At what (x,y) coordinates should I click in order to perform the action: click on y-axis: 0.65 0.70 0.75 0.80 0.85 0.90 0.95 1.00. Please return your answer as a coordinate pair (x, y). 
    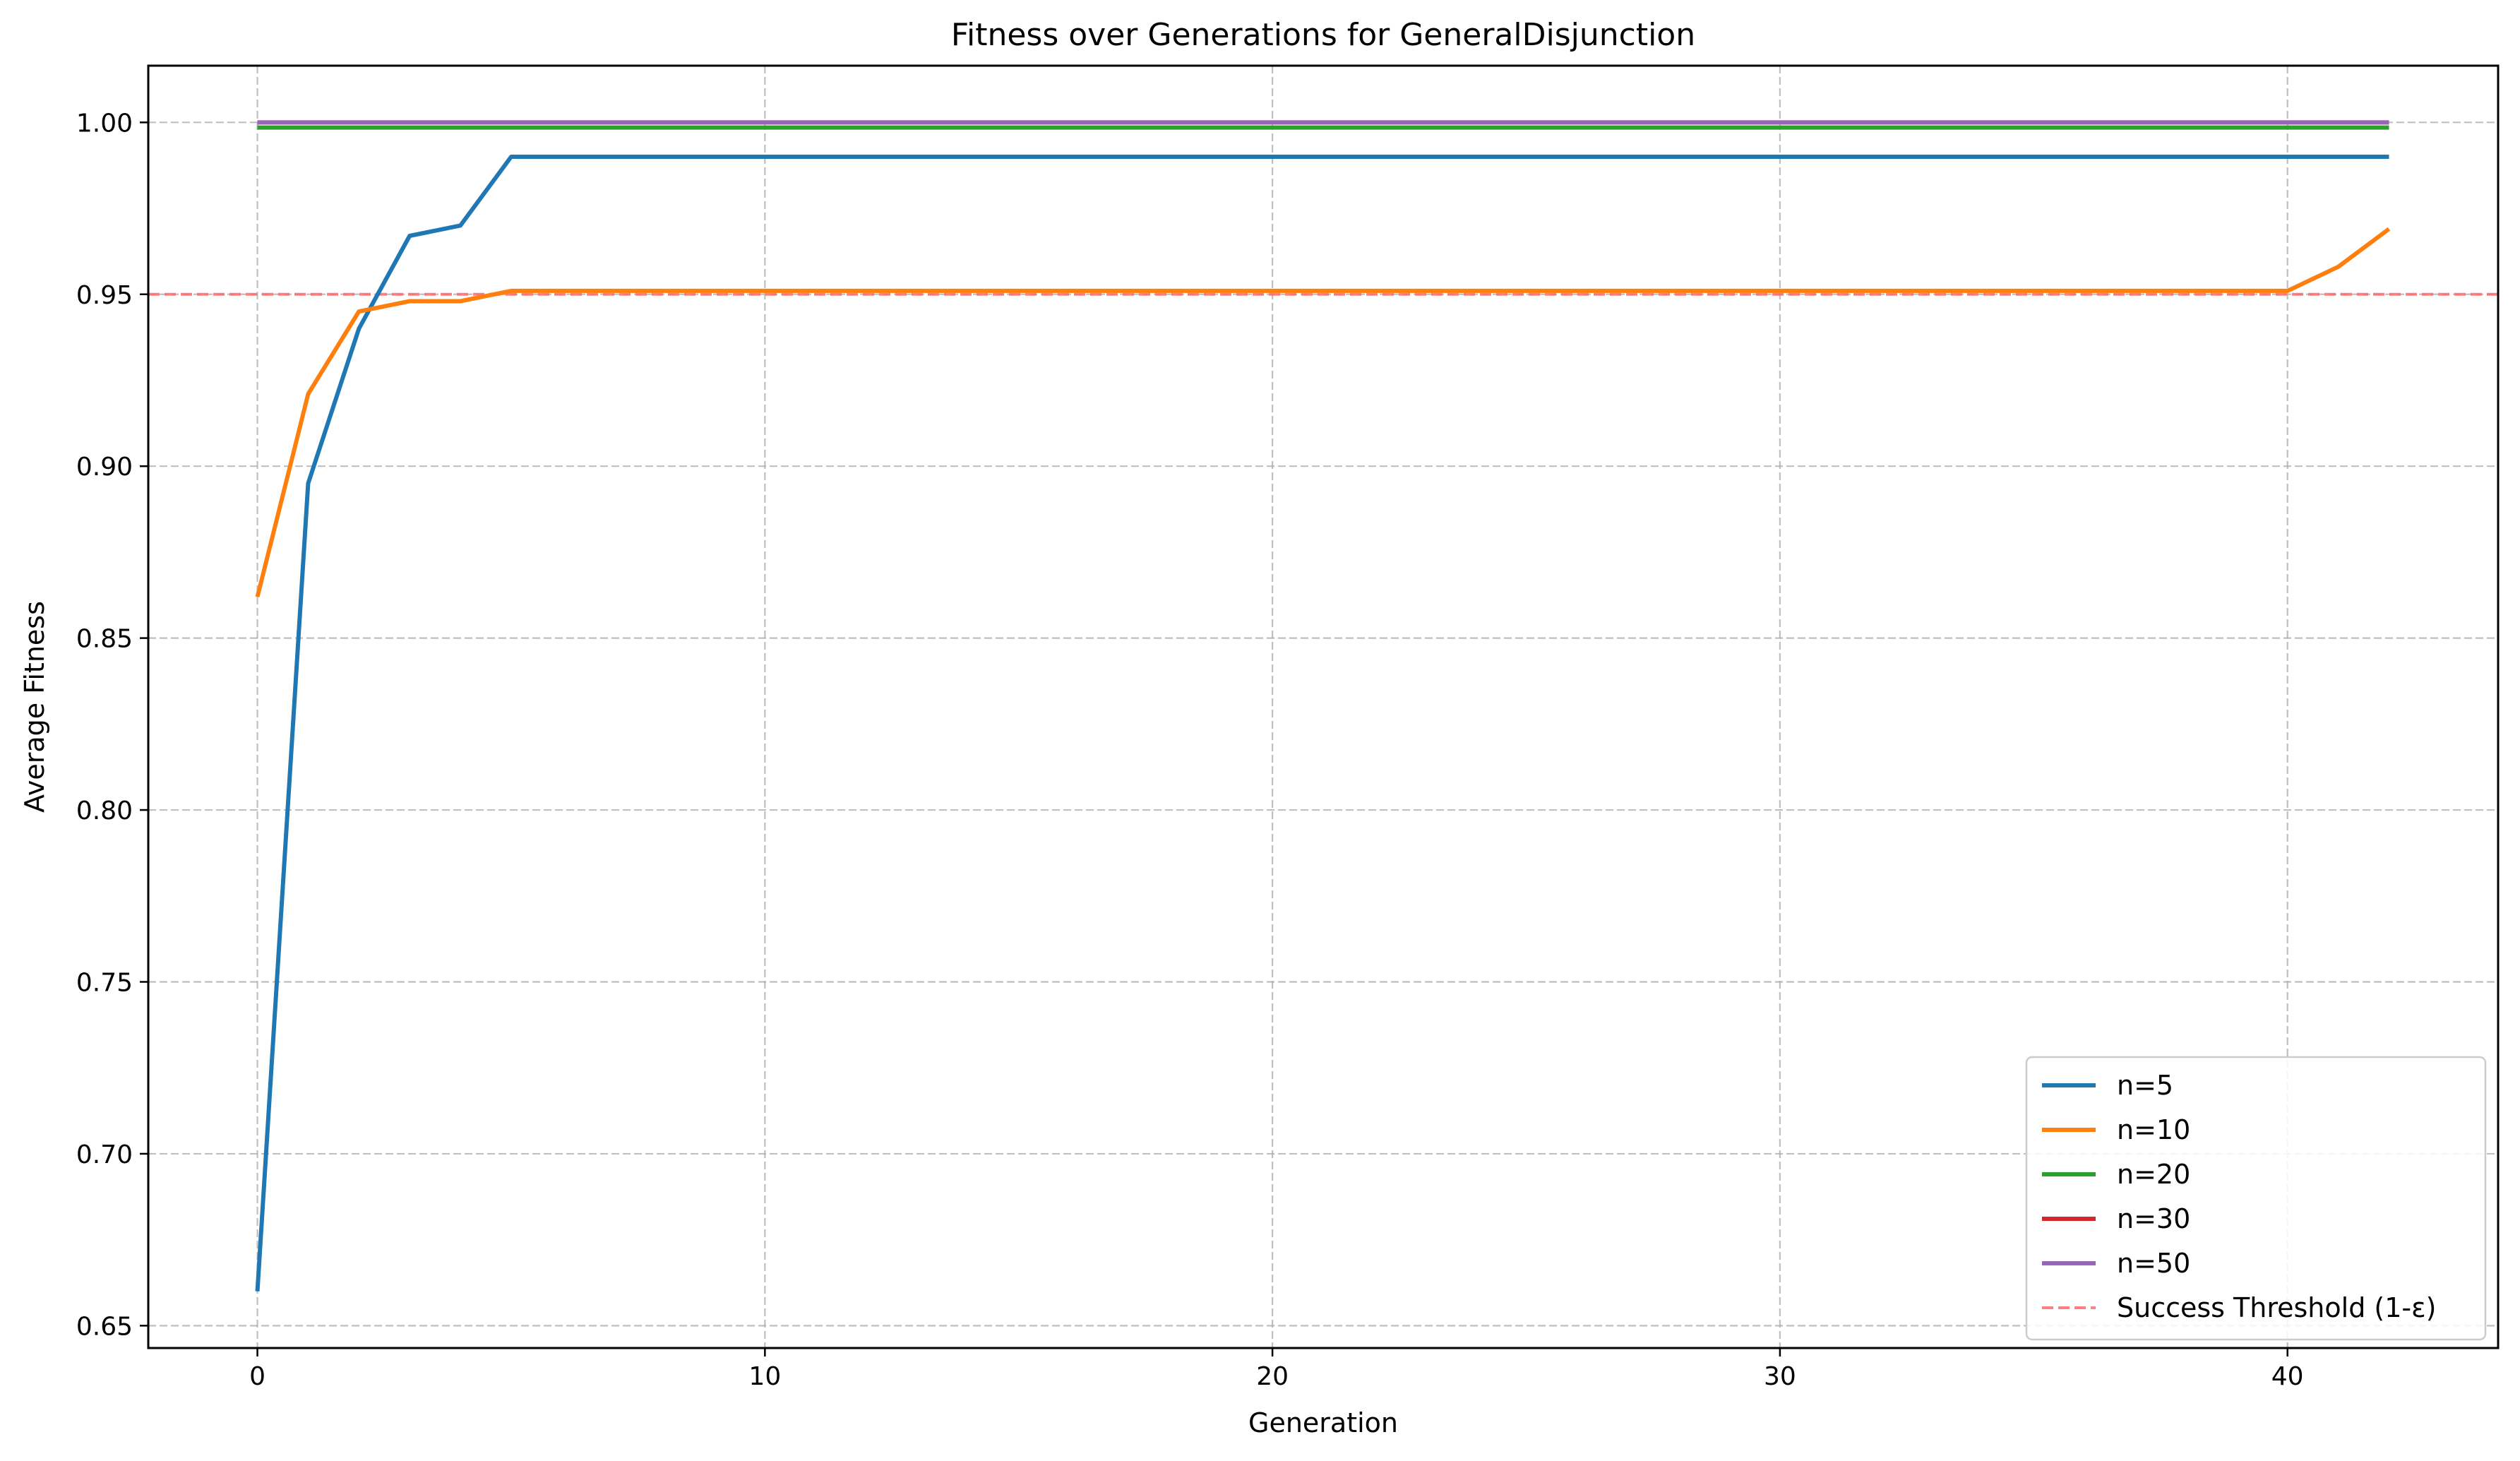
    Looking at the image, I should click on (112, 725).